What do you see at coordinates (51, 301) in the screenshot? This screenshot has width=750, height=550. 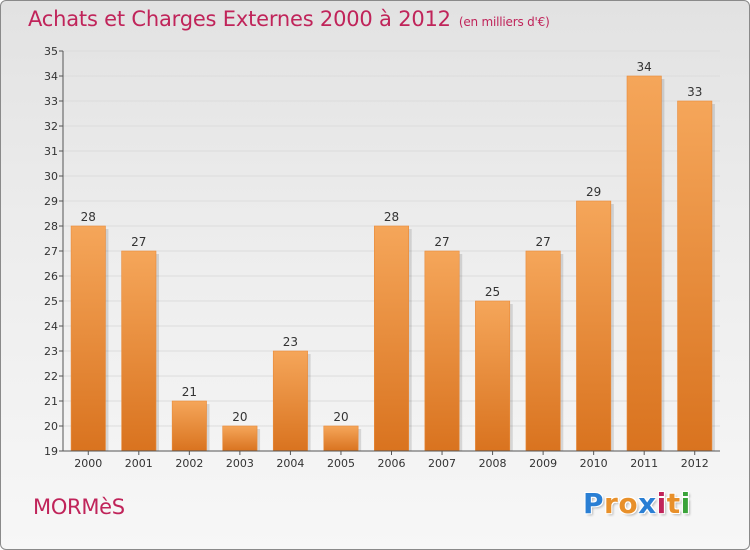 I see `y-tick-label: 25` at bounding box center [51, 301].